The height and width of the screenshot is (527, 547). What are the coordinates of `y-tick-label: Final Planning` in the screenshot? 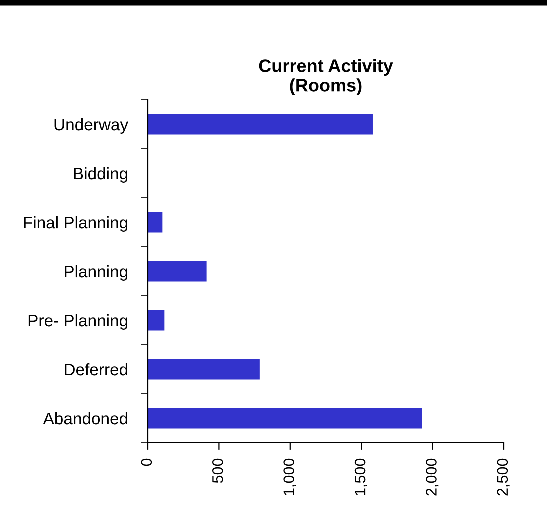 It's located at (76, 224).